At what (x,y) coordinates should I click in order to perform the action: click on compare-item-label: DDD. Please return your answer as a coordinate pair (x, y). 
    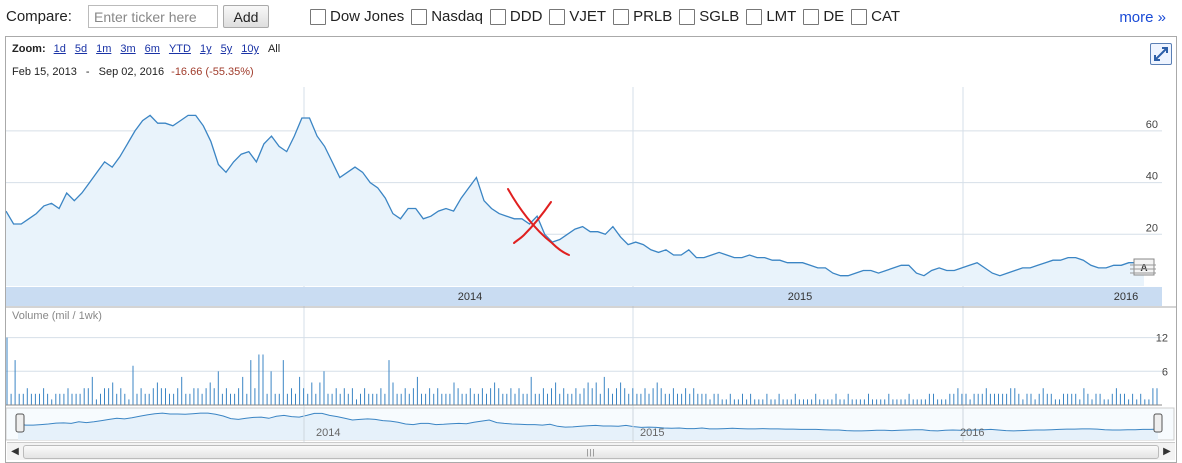
    Looking at the image, I should click on (526, 16).